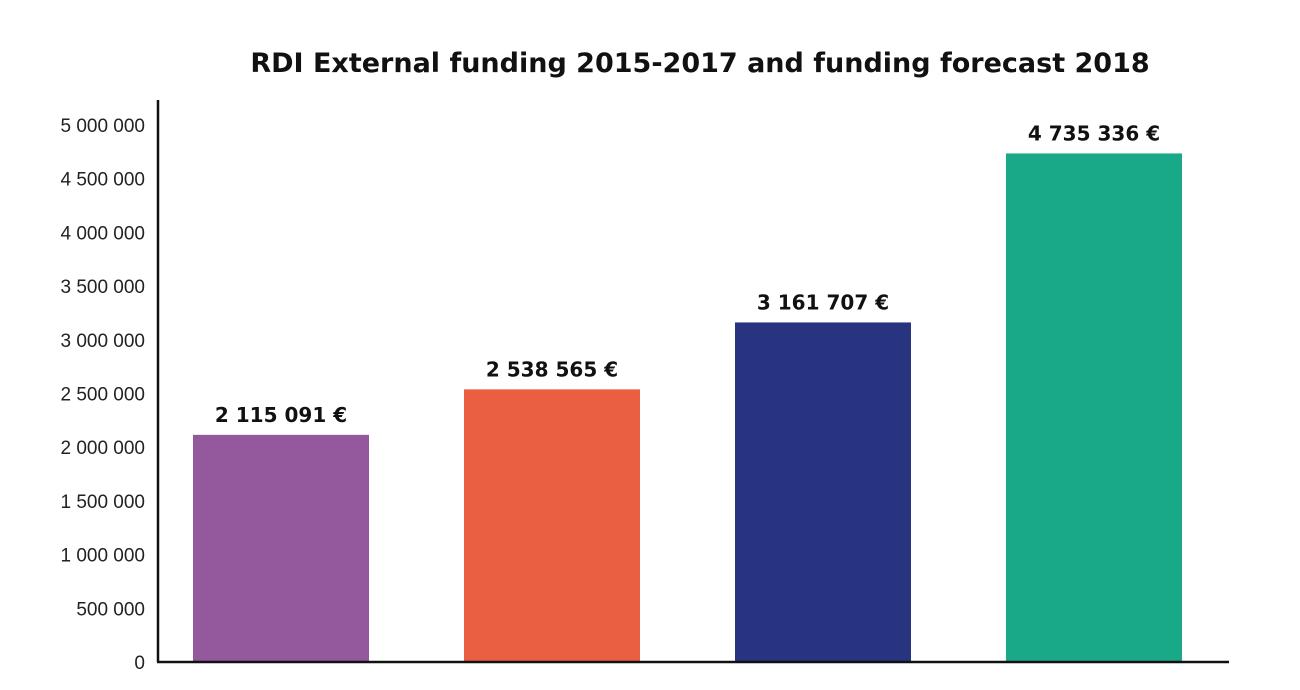 This screenshot has height=690, width=1300. Describe the element at coordinates (102, 341) in the screenshot. I see `y-tick-label: 3 000 000` at that location.